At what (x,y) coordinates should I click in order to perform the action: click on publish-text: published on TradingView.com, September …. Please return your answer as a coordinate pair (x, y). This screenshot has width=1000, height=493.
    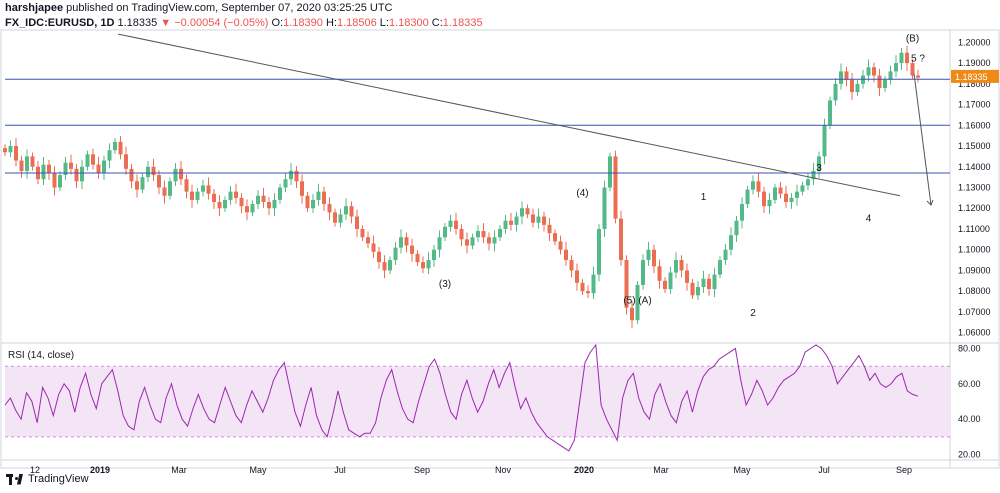
    Looking at the image, I should click on (229, 8).